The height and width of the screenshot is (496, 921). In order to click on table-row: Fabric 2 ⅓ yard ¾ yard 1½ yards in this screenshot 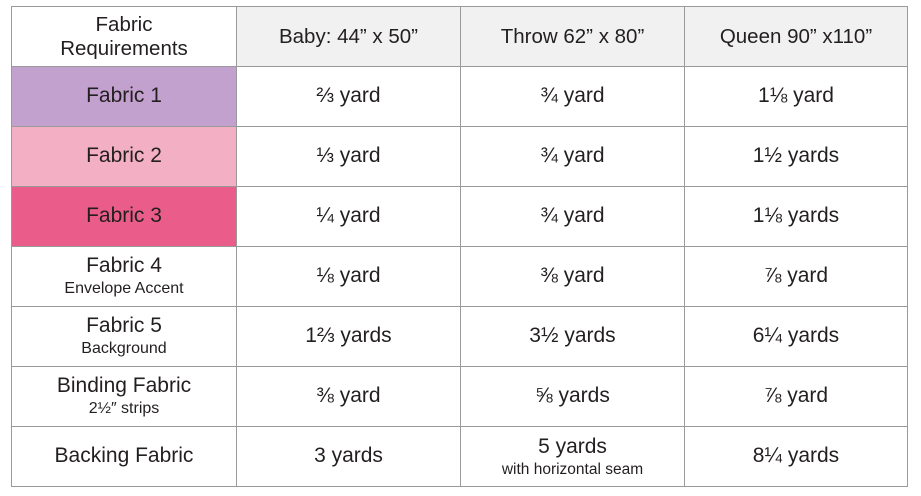, I will do `click(459, 156)`.